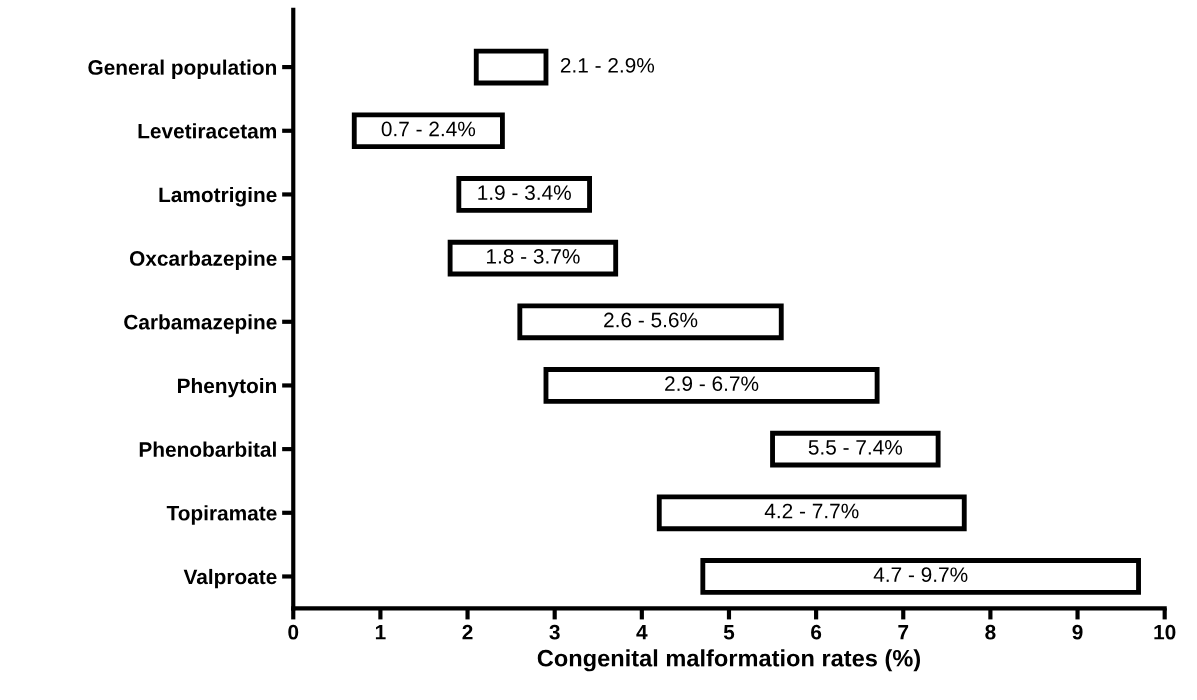 This screenshot has height=700, width=1197. I want to click on x-tick-label: 1, so click(380, 632).